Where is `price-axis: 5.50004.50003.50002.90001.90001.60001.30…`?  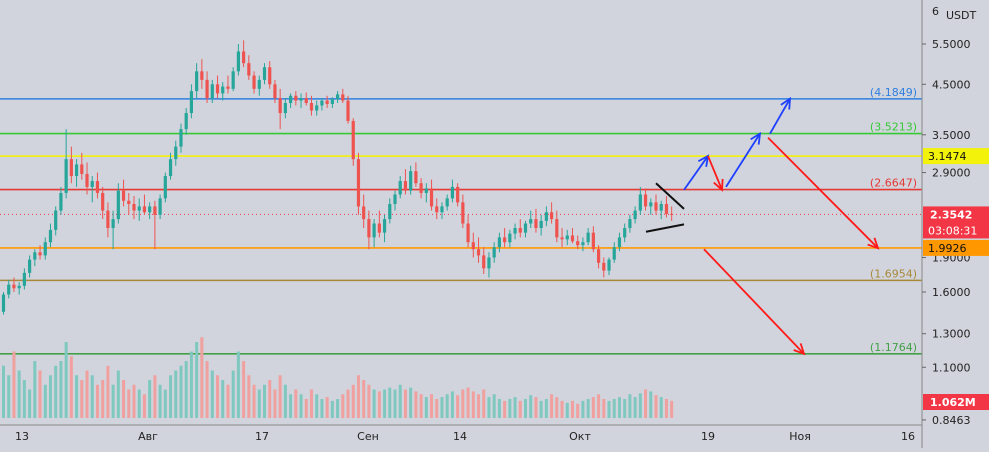
price-axis: 5.50004.50003.50002.90001.90001.60001.30… is located at coordinates (946, 224).